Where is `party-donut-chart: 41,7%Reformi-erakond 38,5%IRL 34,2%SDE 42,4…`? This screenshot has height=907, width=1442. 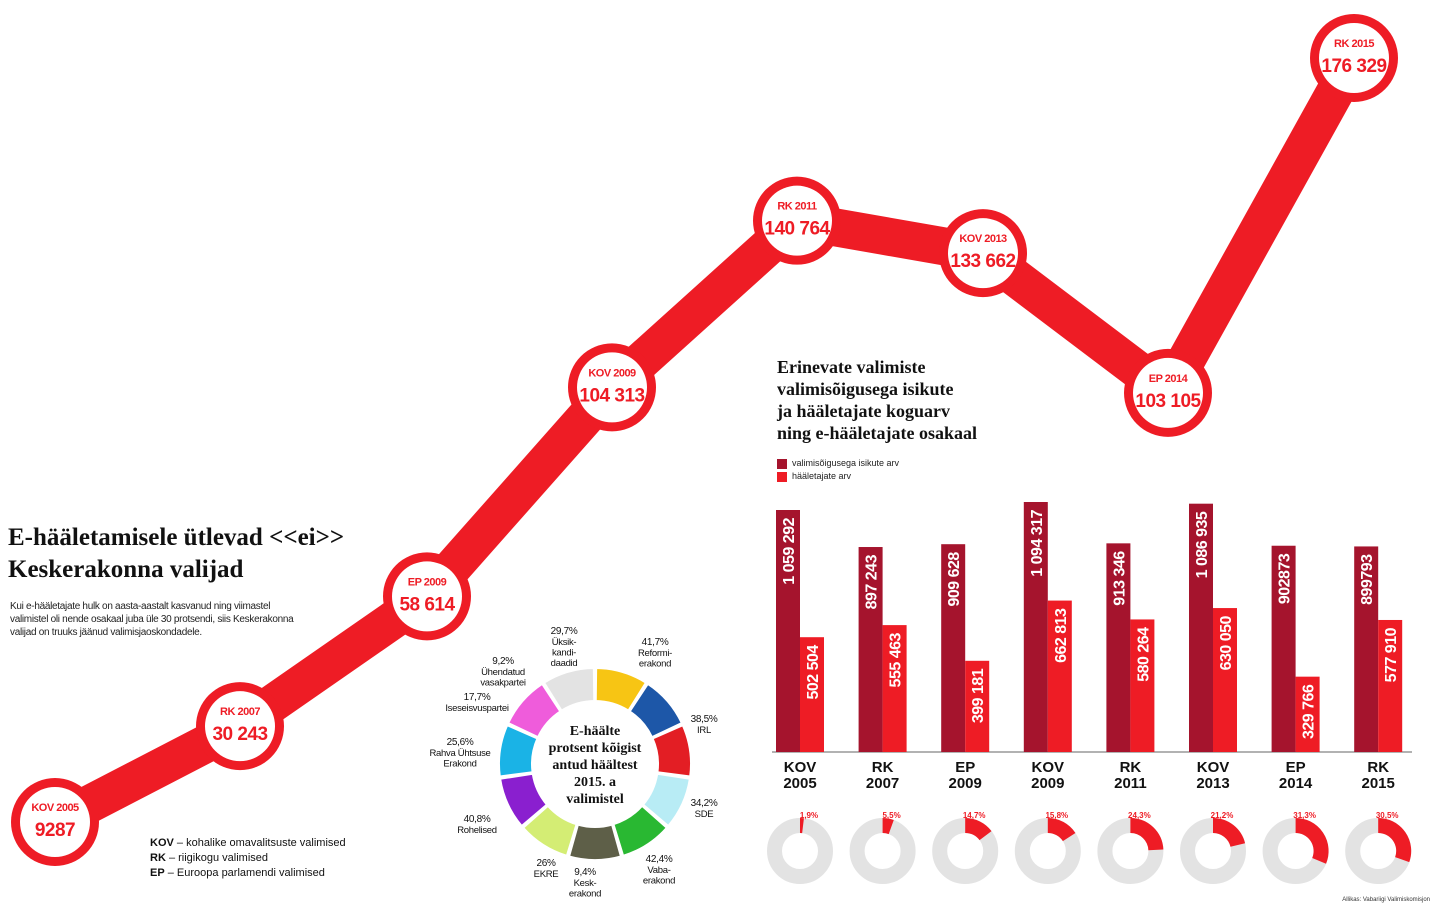
party-donut-chart: 41,7%Reformi-erakond 38,5%IRL 34,2%SDE 42,4… is located at coordinates (574, 763).